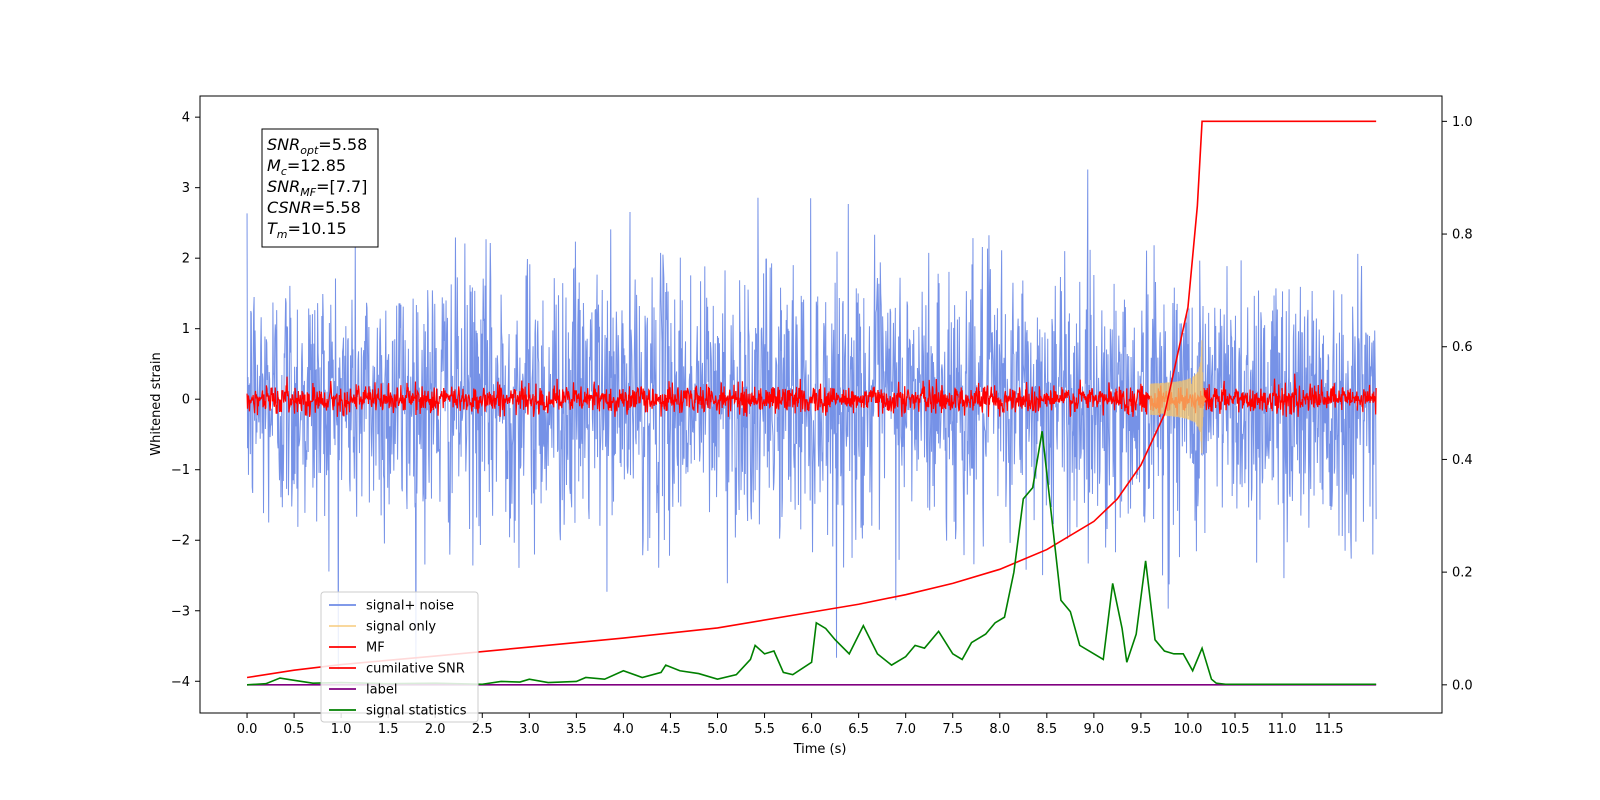 This screenshot has width=1600, height=800. I want to click on x-tick-label: 10.5, so click(1235, 729).